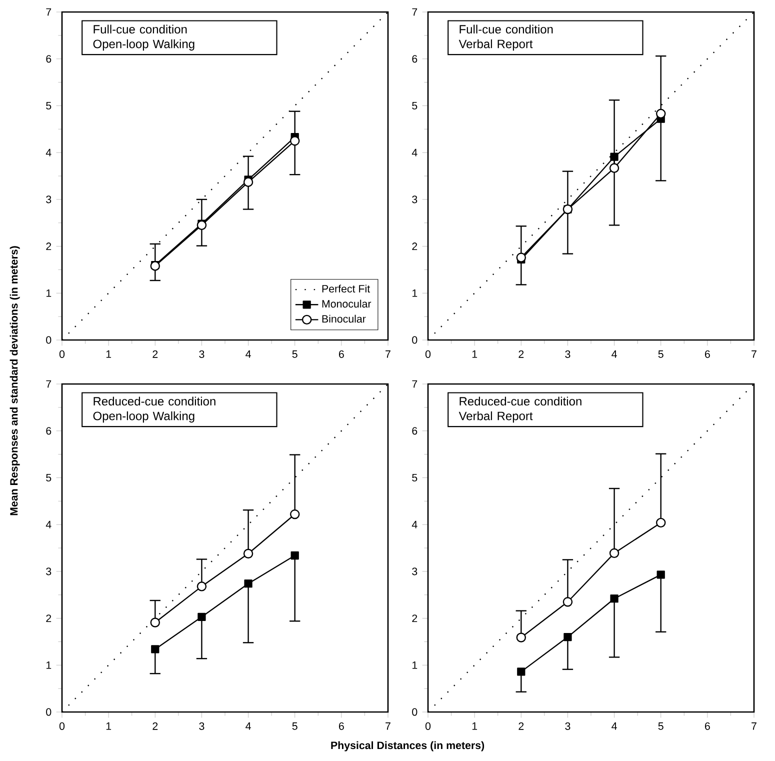 Image resolution: width=775 pixels, height=761 pixels. Describe the element at coordinates (407, 746) in the screenshot. I see `x-axis-title: Physical Distances (in meters)` at that location.